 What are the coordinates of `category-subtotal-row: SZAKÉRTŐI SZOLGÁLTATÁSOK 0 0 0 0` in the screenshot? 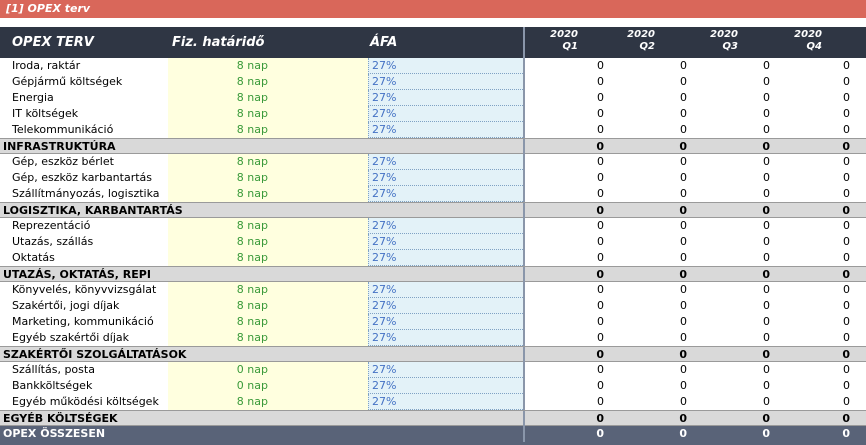 It's located at (433, 354).